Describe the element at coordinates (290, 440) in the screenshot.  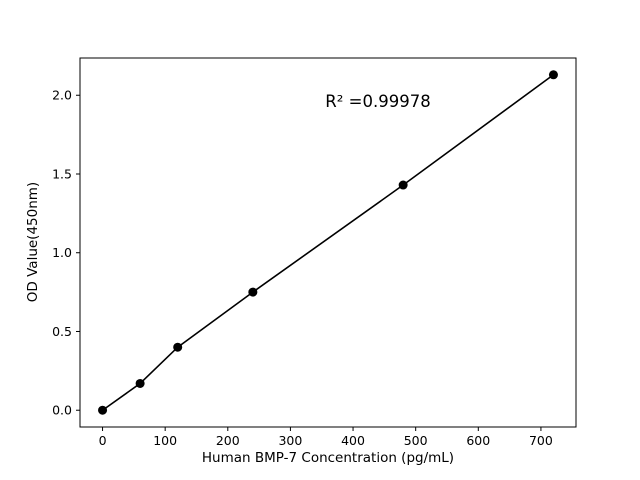
I see `x-tick-label: 300` at that location.